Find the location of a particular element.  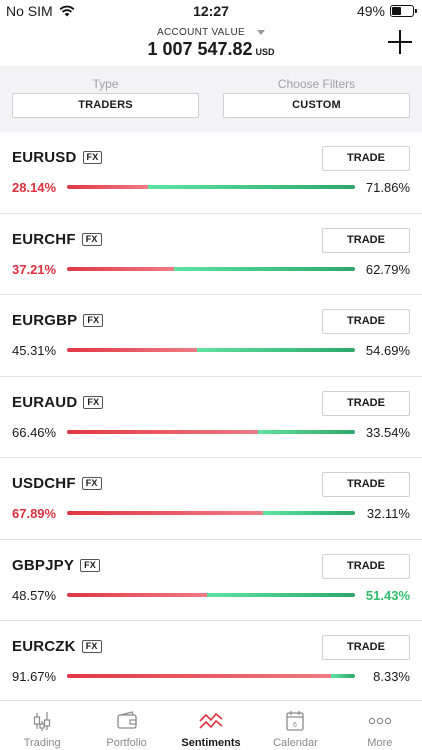

symbol-text: EURUSD is located at coordinates (44, 157).